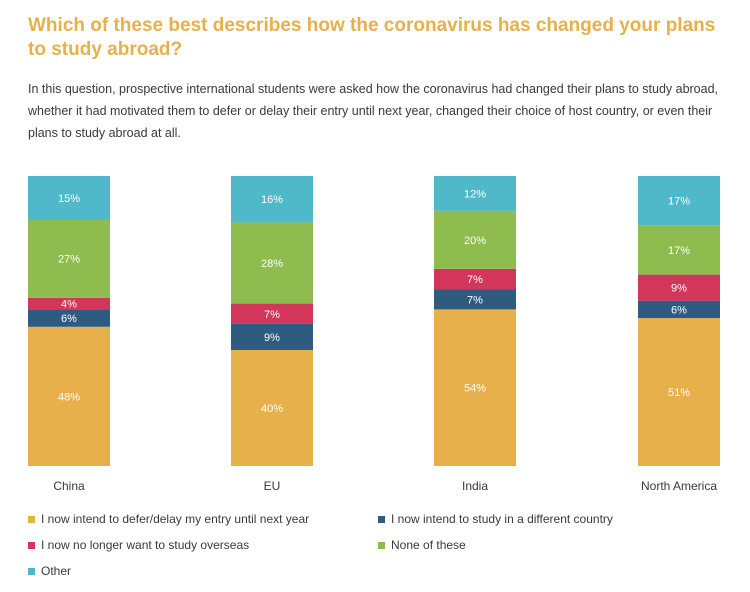 Image resolution: width=750 pixels, height=592 pixels. I want to click on data-label-0-2: 4%, so click(69, 305).